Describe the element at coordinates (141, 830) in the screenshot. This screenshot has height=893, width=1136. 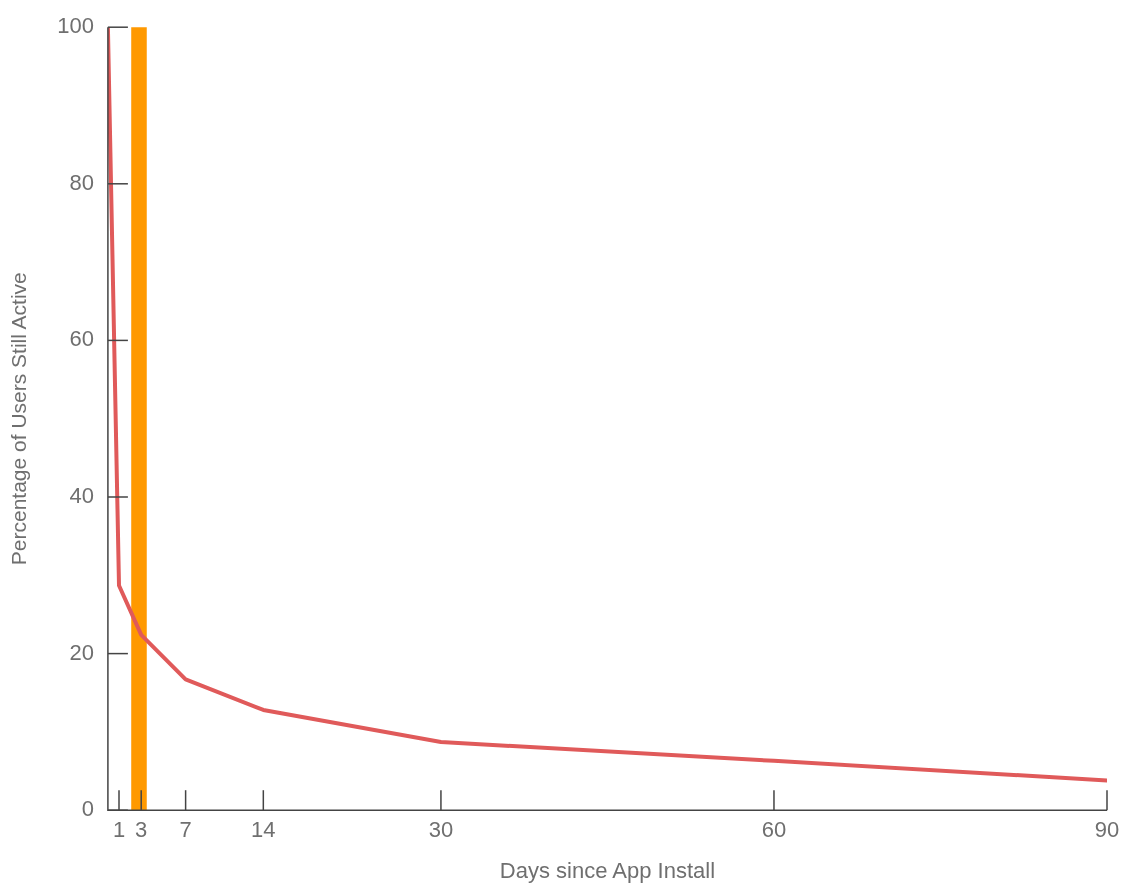
I see `x-tick-label: 3` at that location.